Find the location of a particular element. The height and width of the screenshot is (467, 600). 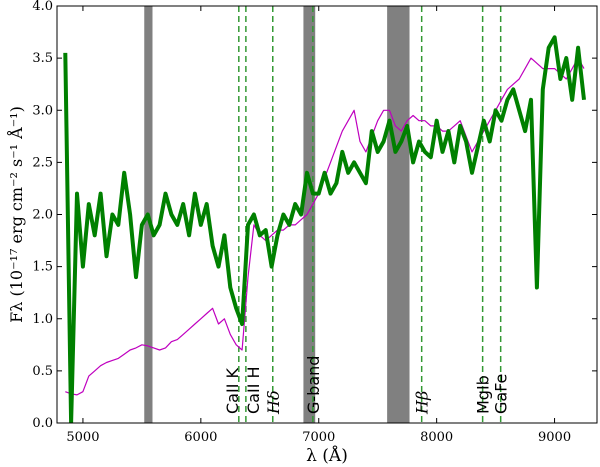

feature-label: Hδ is located at coordinates (273, 402).